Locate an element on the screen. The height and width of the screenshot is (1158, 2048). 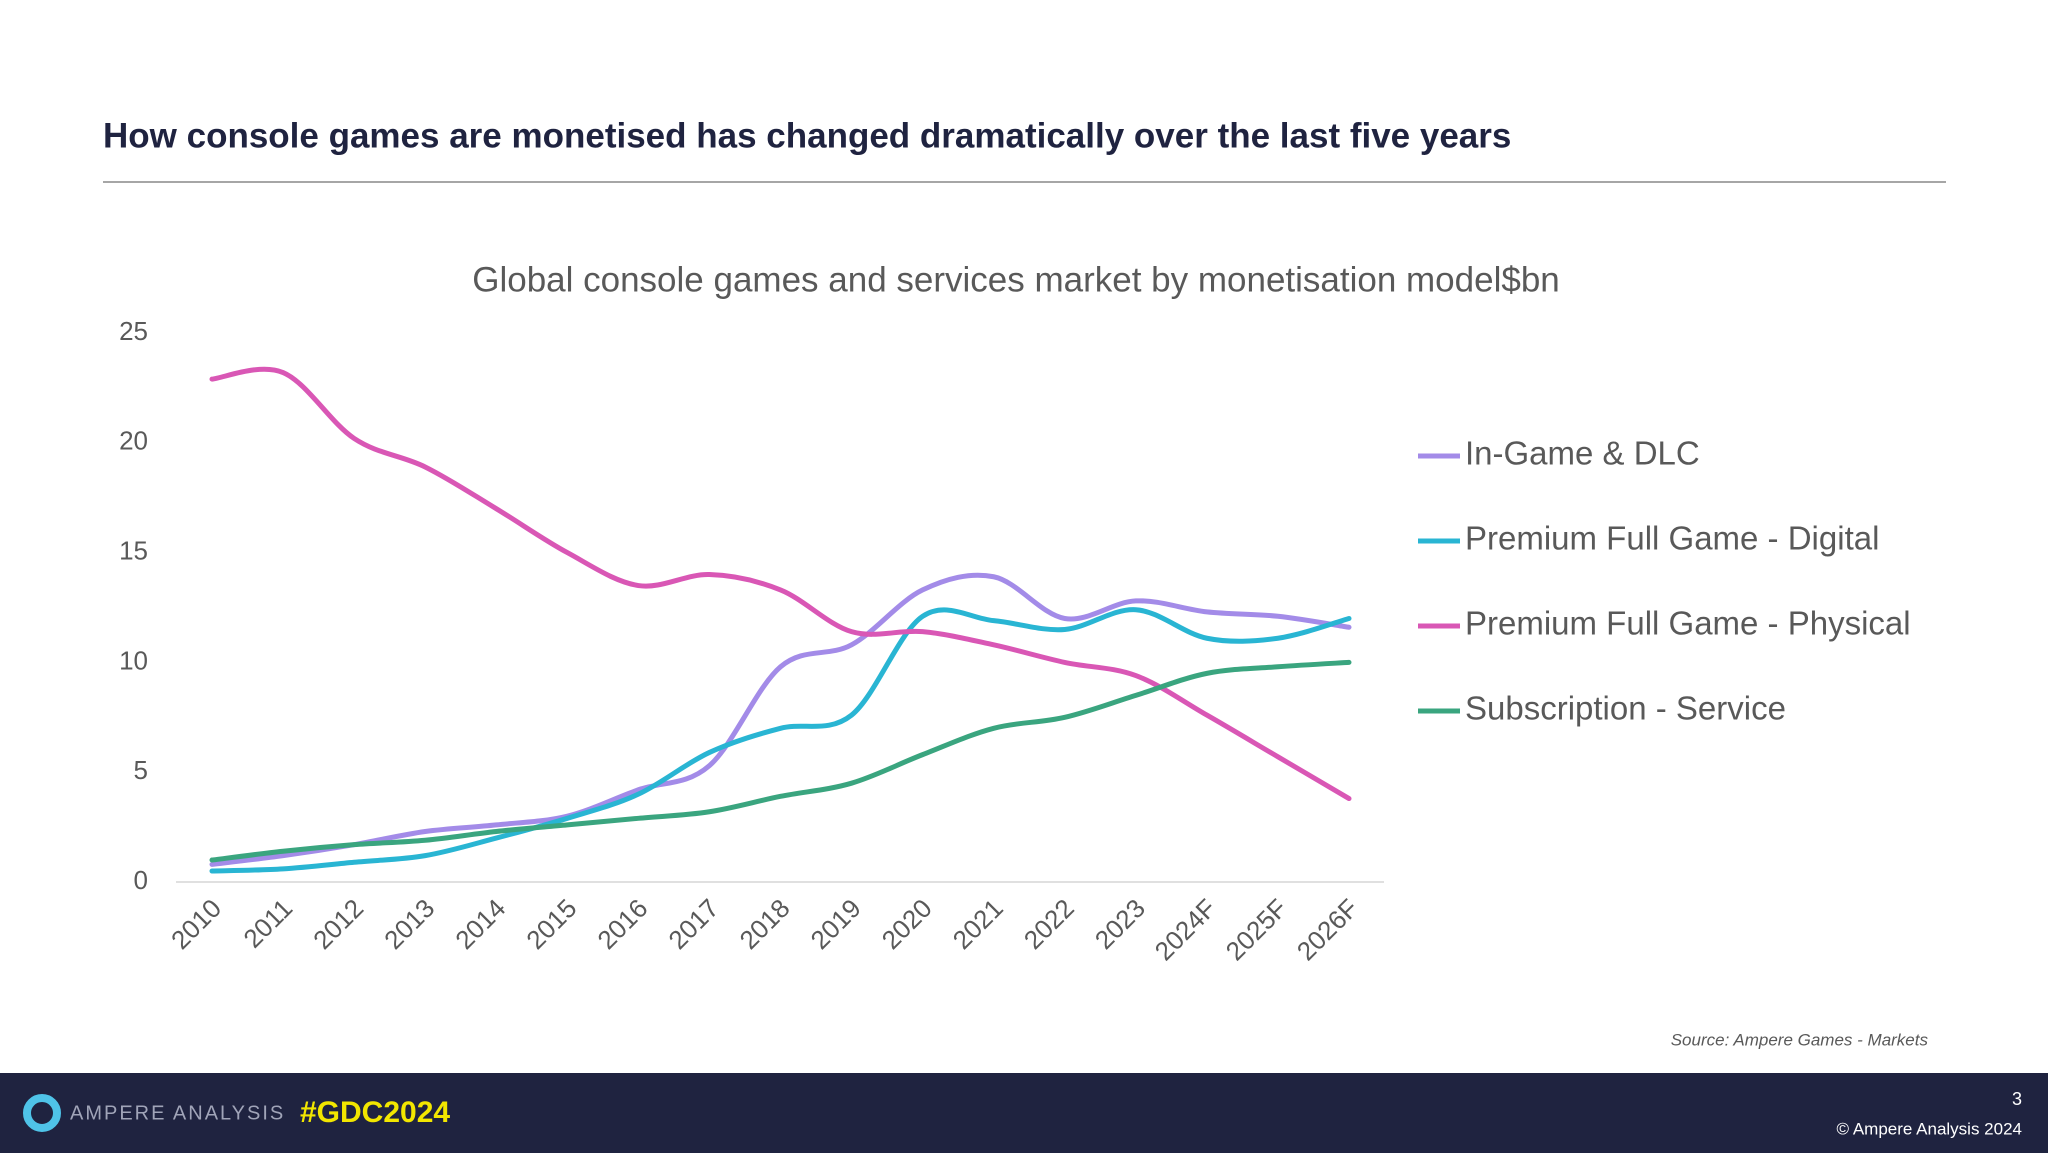
x-tick-label: 2013 is located at coordinates (409, 924).